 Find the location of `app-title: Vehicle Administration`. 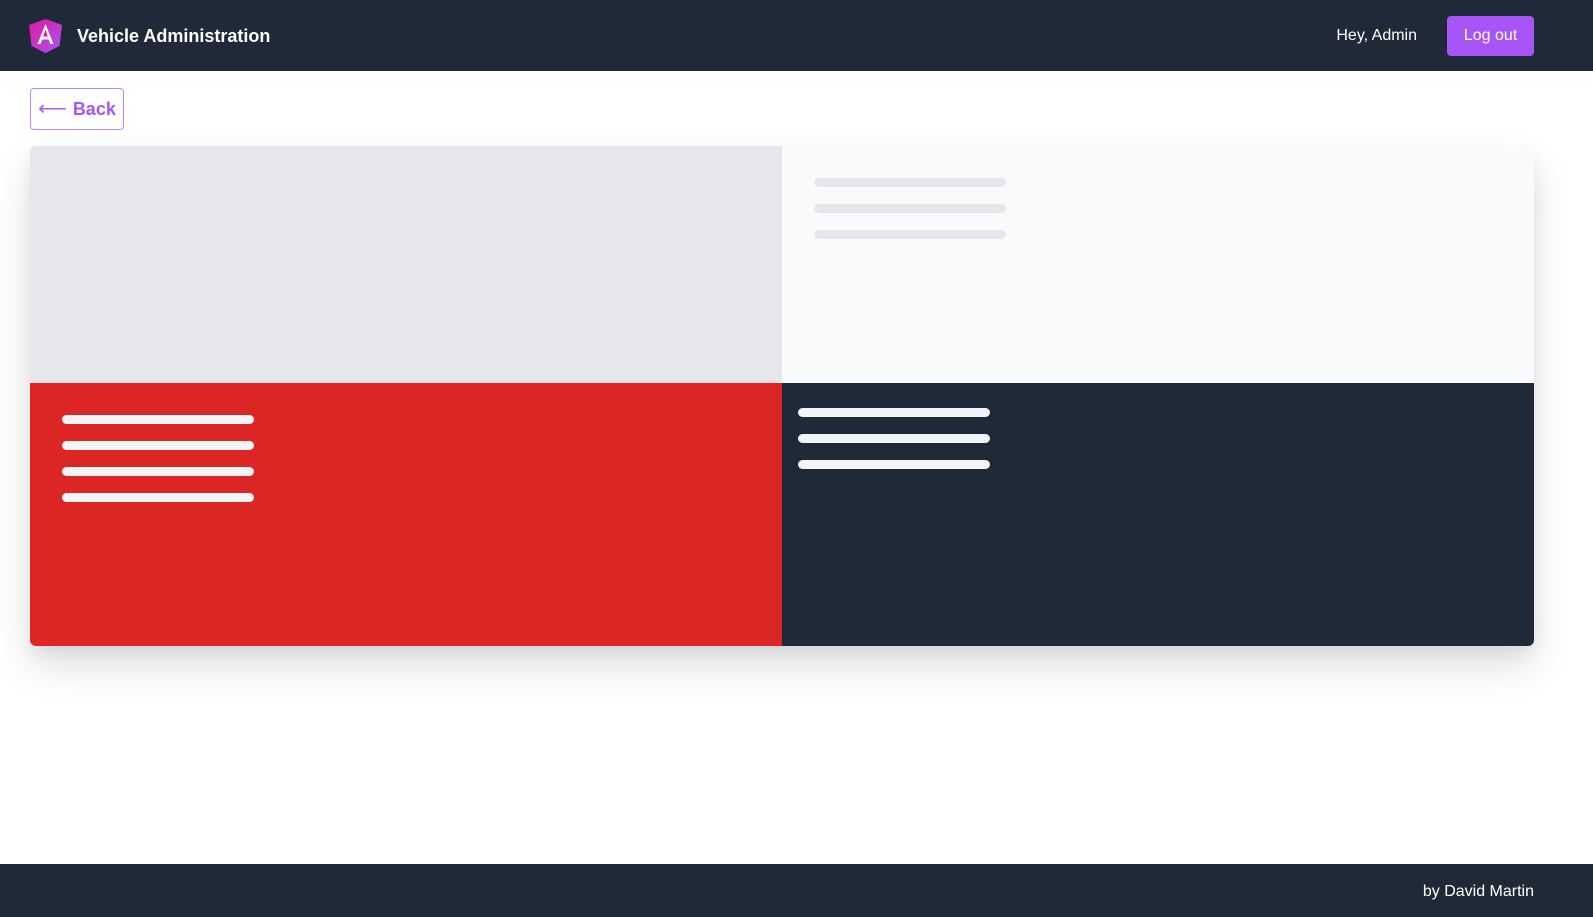

app-title: Vehicle Administration is located at coordinates (174, 36).